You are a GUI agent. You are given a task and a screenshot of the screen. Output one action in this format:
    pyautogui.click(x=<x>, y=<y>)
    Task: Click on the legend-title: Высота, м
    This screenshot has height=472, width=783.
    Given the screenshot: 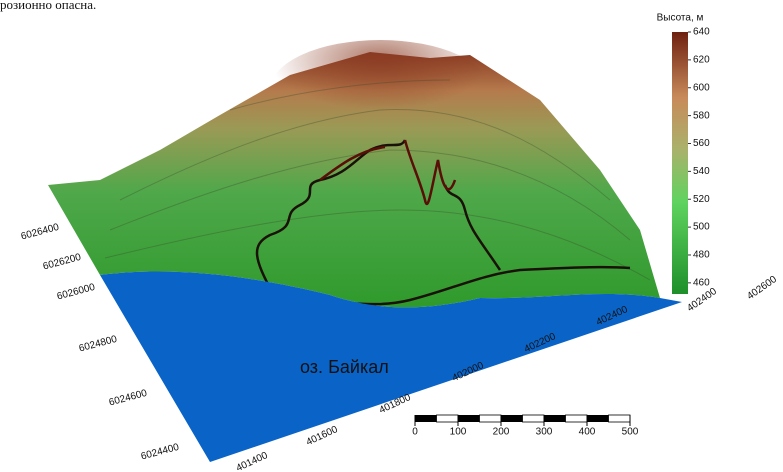 What is the action you would take?
    pyautogui.click(x=680, y=18)
    